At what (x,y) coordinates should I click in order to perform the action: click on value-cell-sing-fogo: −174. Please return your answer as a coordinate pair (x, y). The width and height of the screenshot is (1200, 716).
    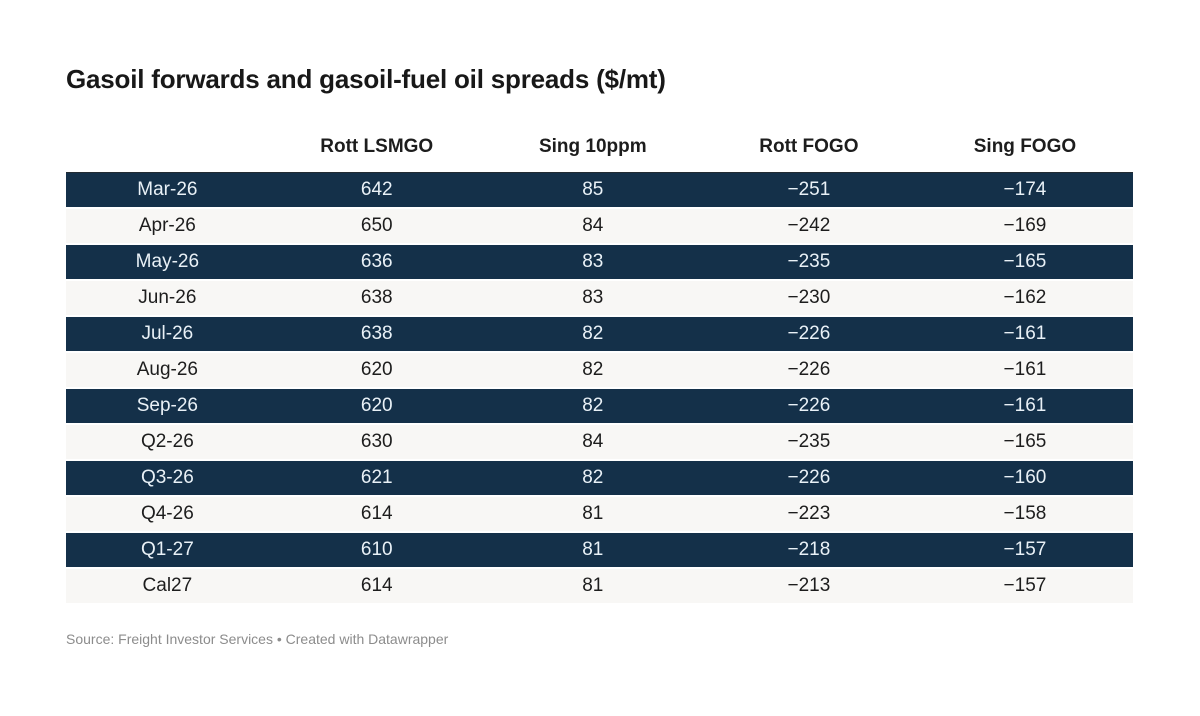
    Looking at the image, I should click on (1025, 189).